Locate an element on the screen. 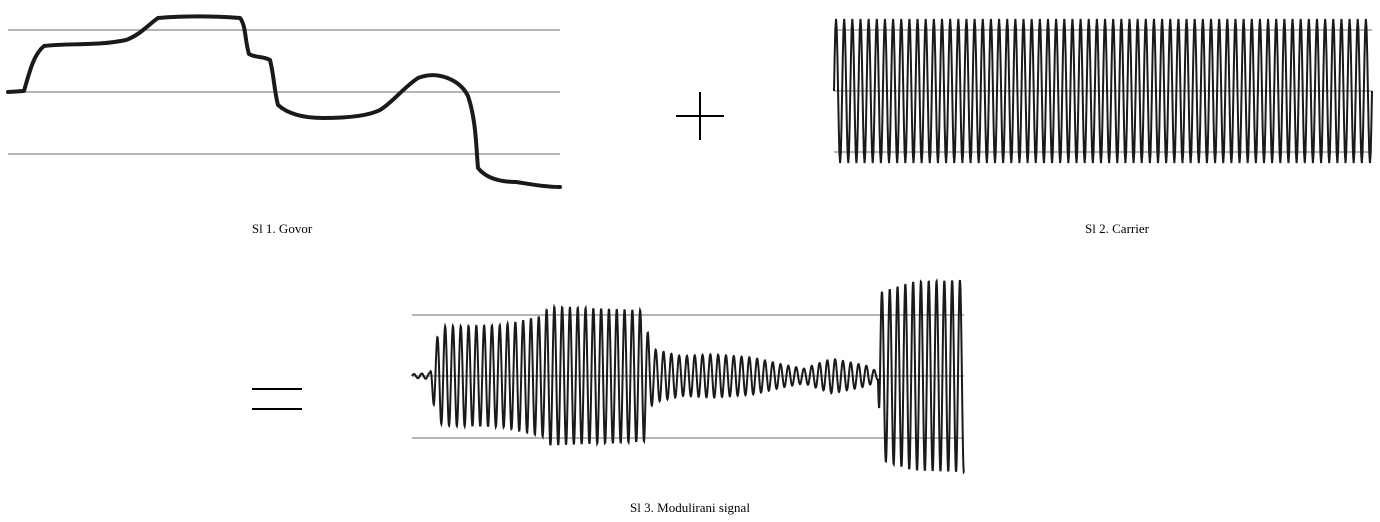  plus-sign-icon is located at coordinates (700, 116).